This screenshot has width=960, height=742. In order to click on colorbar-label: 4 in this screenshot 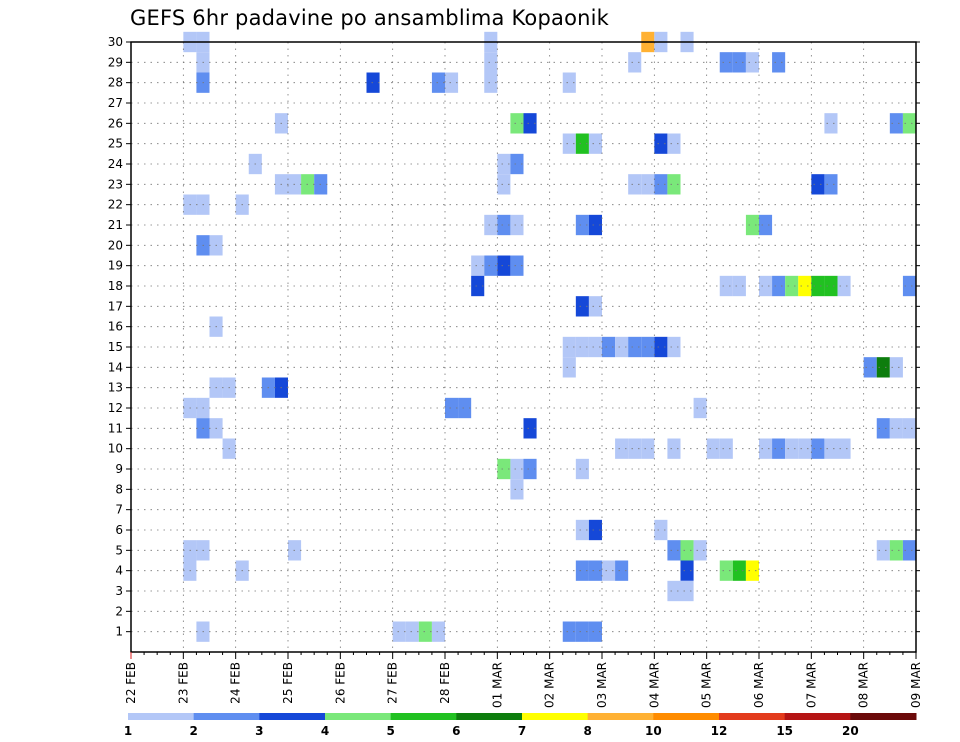, I will do `click(325, 731)`.